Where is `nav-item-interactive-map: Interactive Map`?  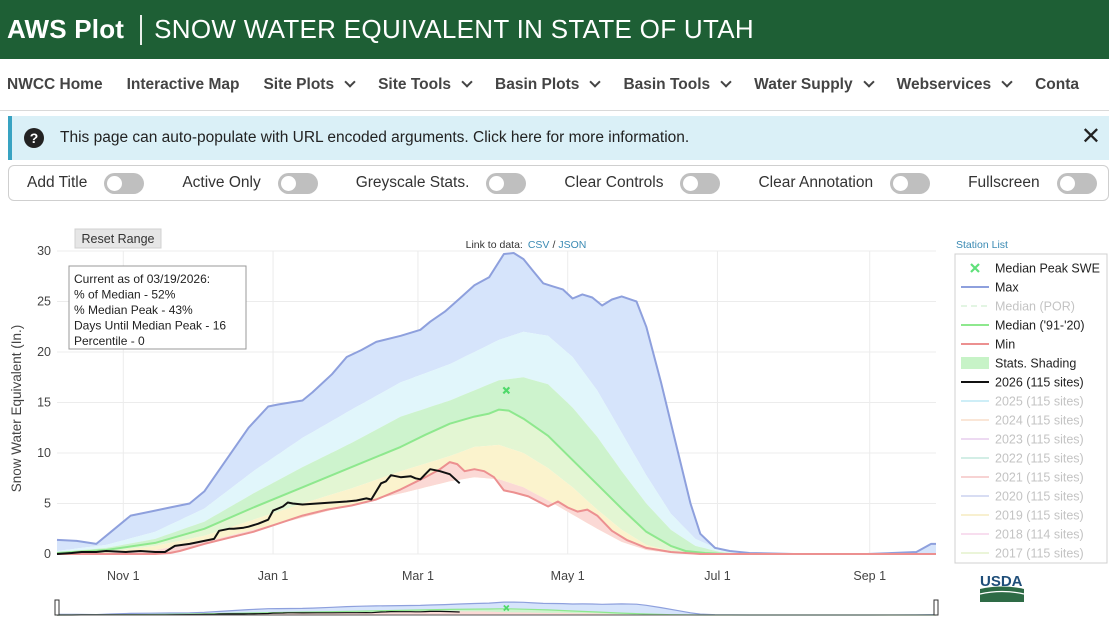
nav-item-interactive-map: Interactive Map is located at coordinates (183, 85).